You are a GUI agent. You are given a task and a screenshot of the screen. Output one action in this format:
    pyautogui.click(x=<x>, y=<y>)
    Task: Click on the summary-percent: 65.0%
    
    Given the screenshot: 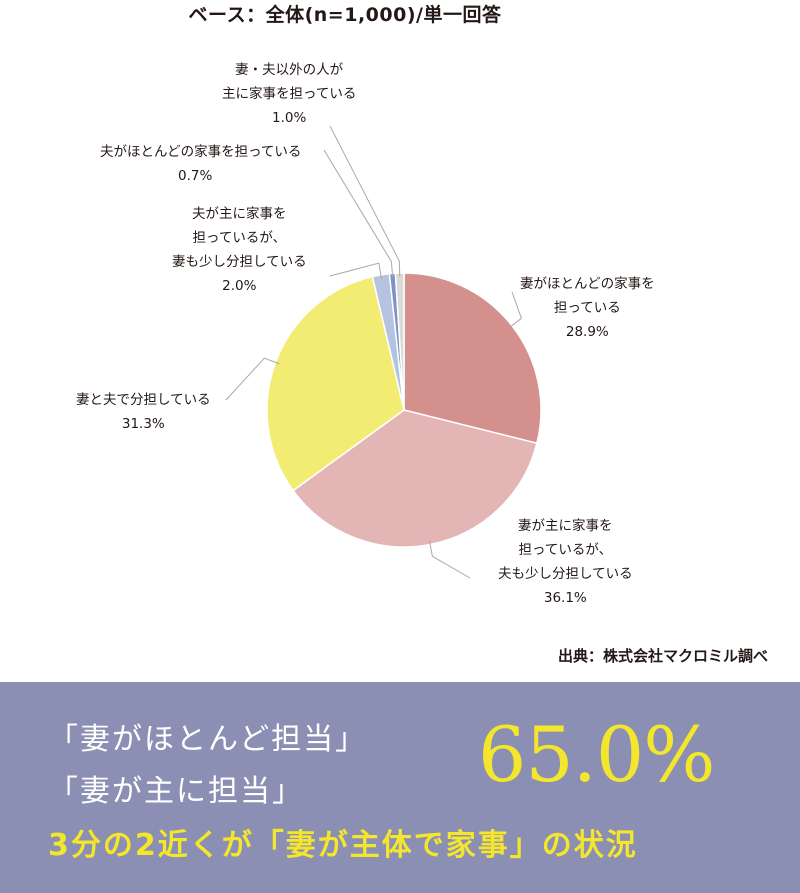 What is the action you would take?
    pyautogui.click(x=596, y=754)
    